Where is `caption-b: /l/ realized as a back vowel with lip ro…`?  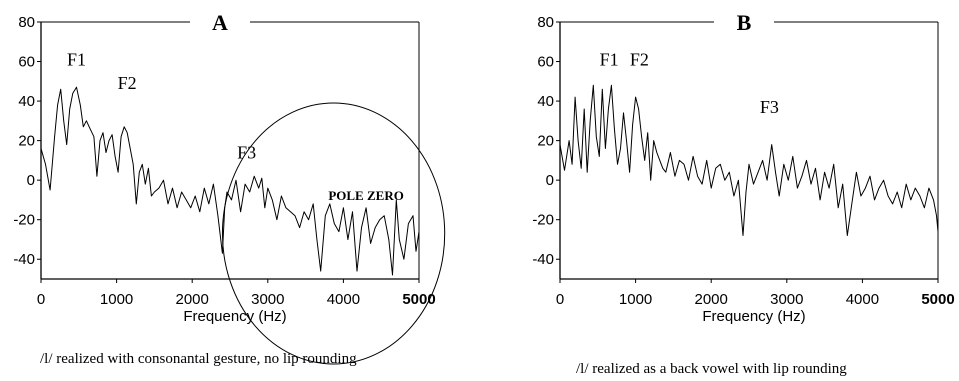
caption-b: /l/ realized as a back vowel with lip ro… is located at coordinates (711, 369).